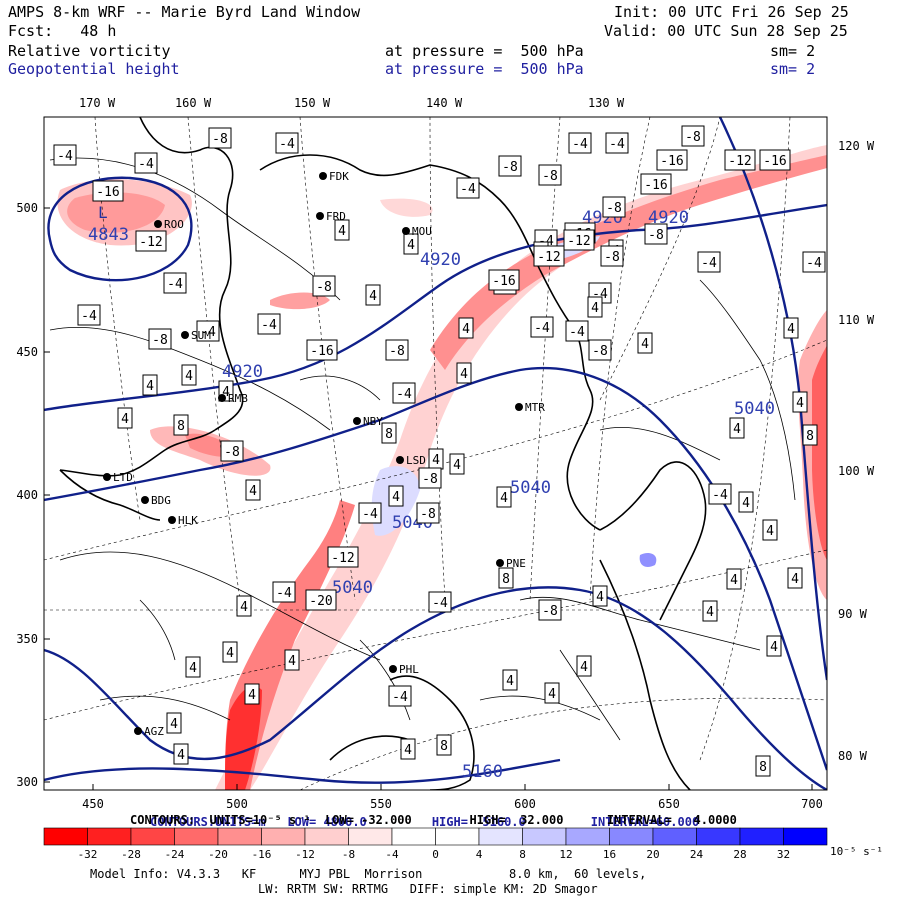 Image resolution: width=900 pixels, height=900 pixels. I want to click on height-label: 4843, so click(108, 235).